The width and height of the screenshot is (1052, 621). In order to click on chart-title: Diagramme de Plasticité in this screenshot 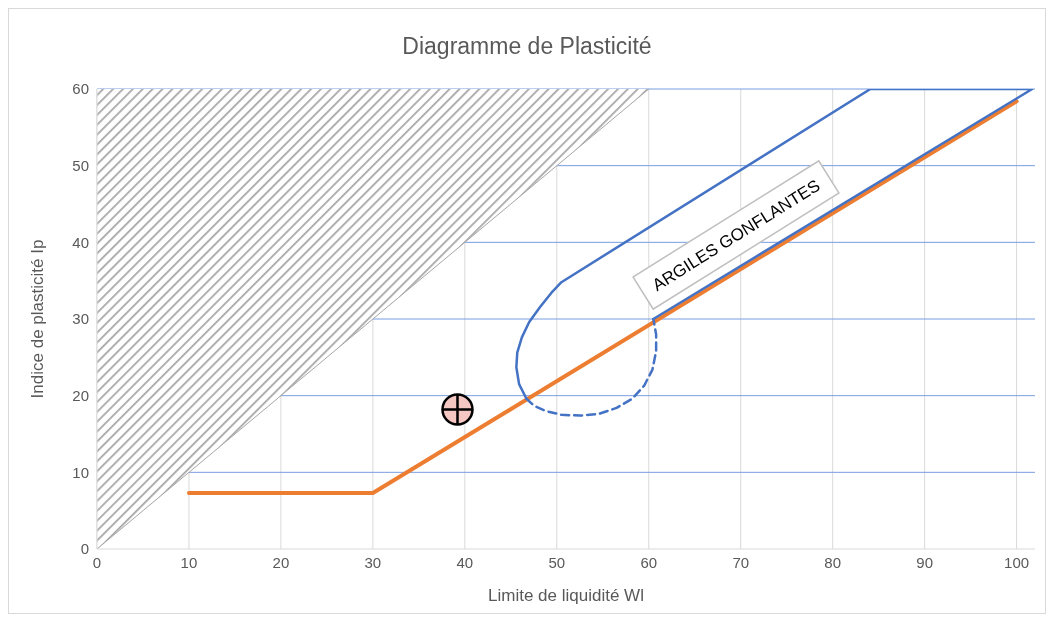, I will do `click(527, 46)`.